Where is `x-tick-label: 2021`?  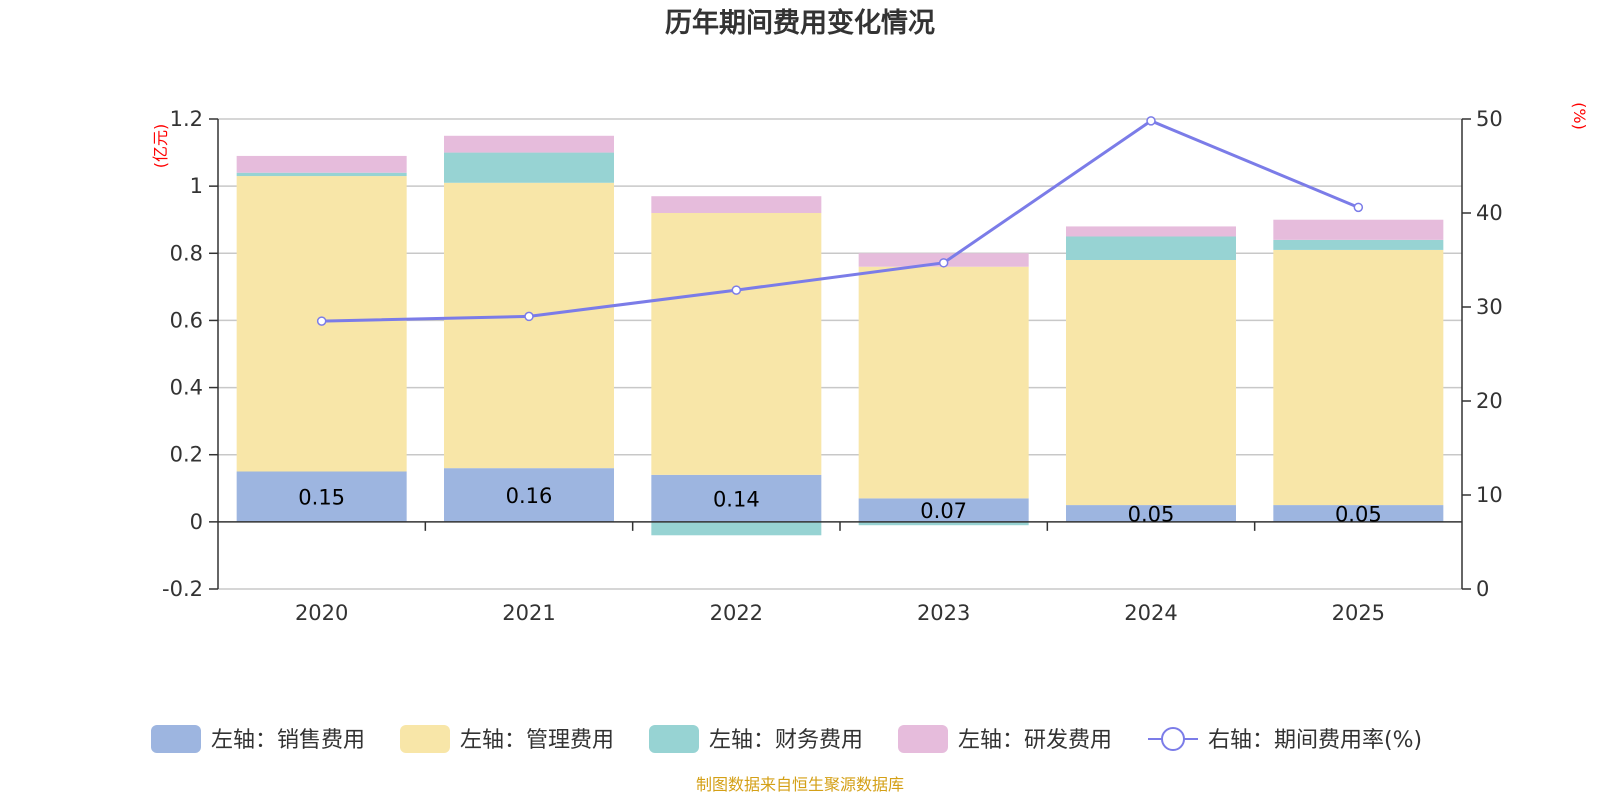
x-tick-label: 2021 is located at coordinates (528, 613).